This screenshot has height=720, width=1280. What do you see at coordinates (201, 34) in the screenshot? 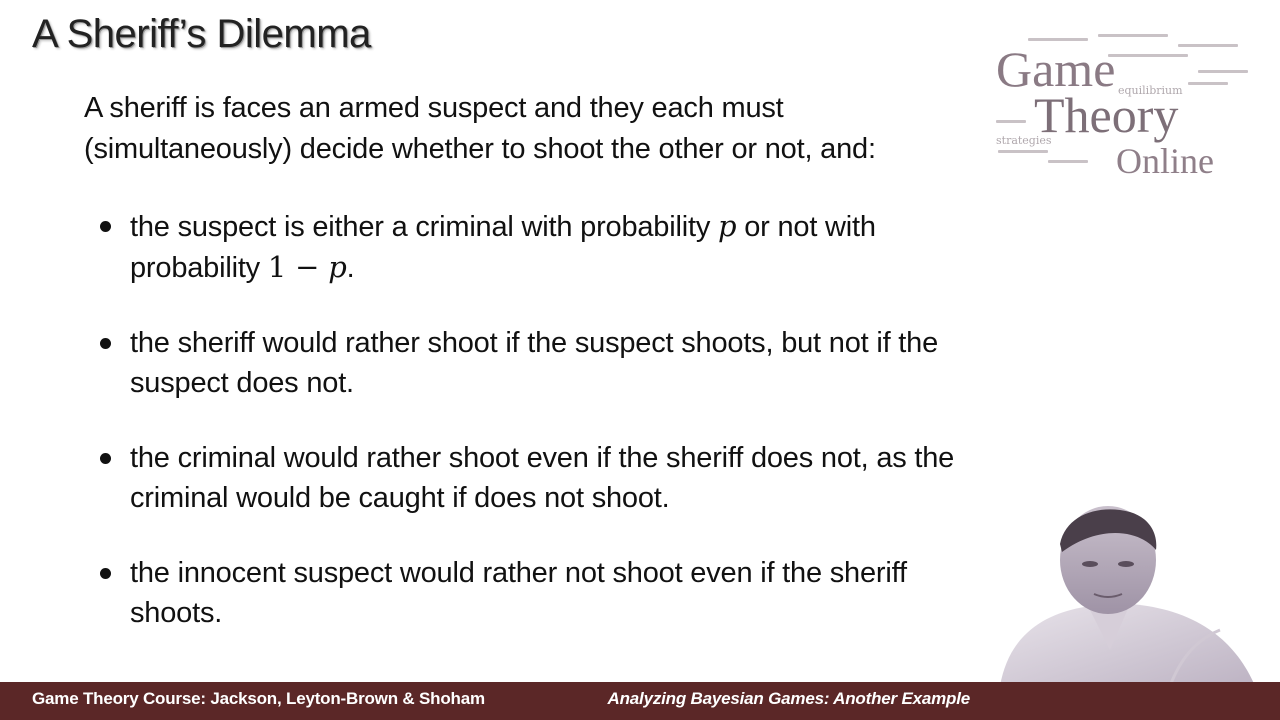
I see `slide-title: A Sheriff’s Dilemma` at bounding box center [201, 34].